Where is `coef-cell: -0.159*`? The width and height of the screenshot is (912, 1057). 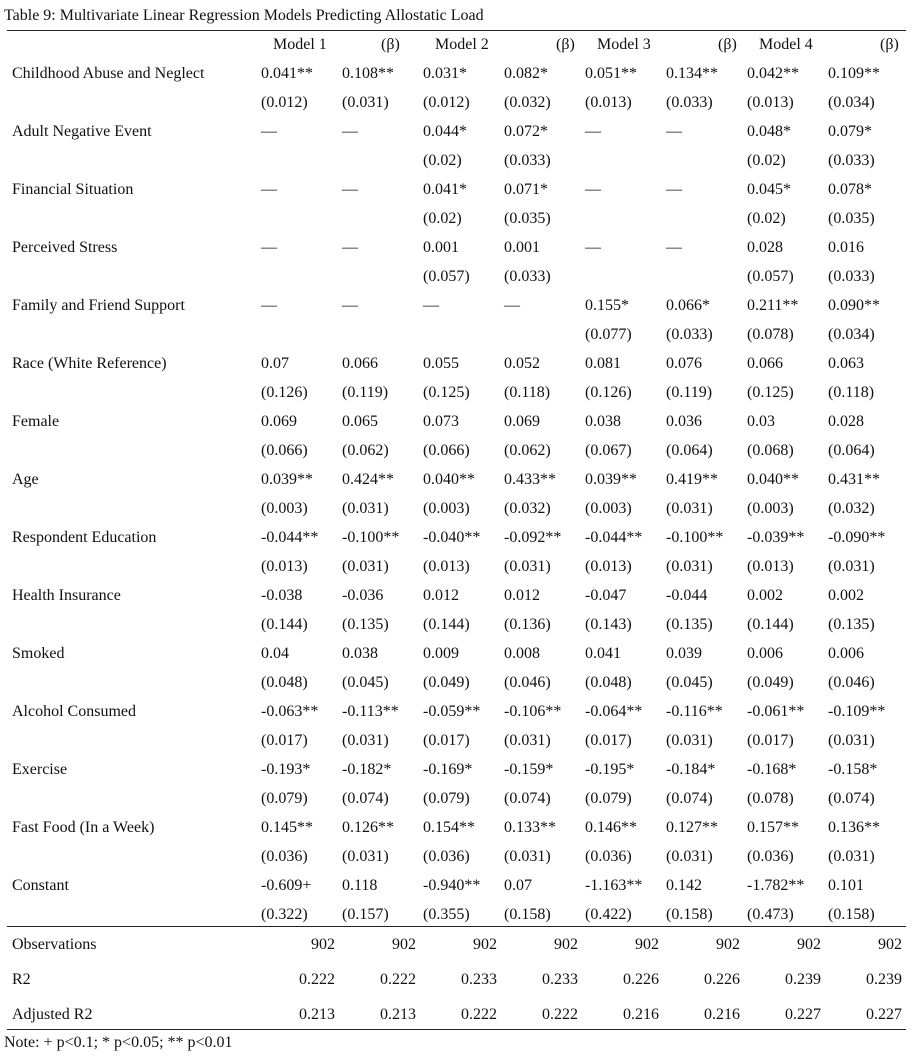 coef-cell: -0.159* is located at coordinates (529, 769).